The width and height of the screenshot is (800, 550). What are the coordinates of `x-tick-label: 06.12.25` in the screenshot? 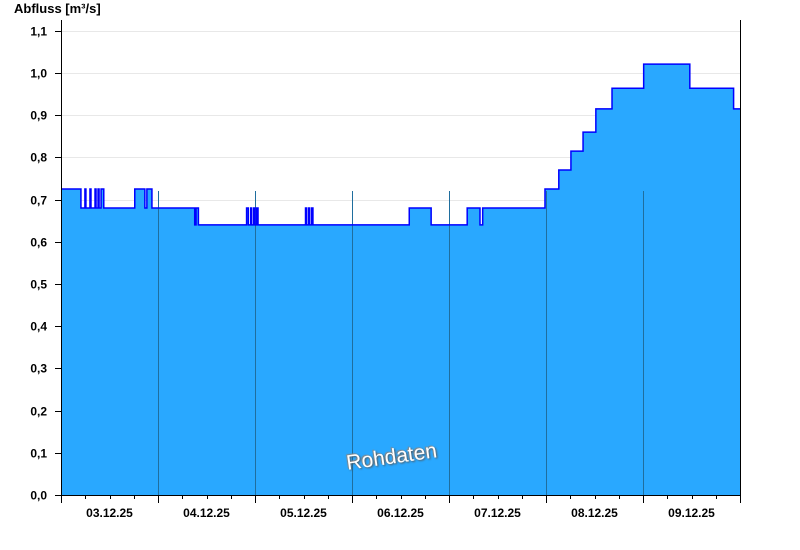 It's located at (400, 513).